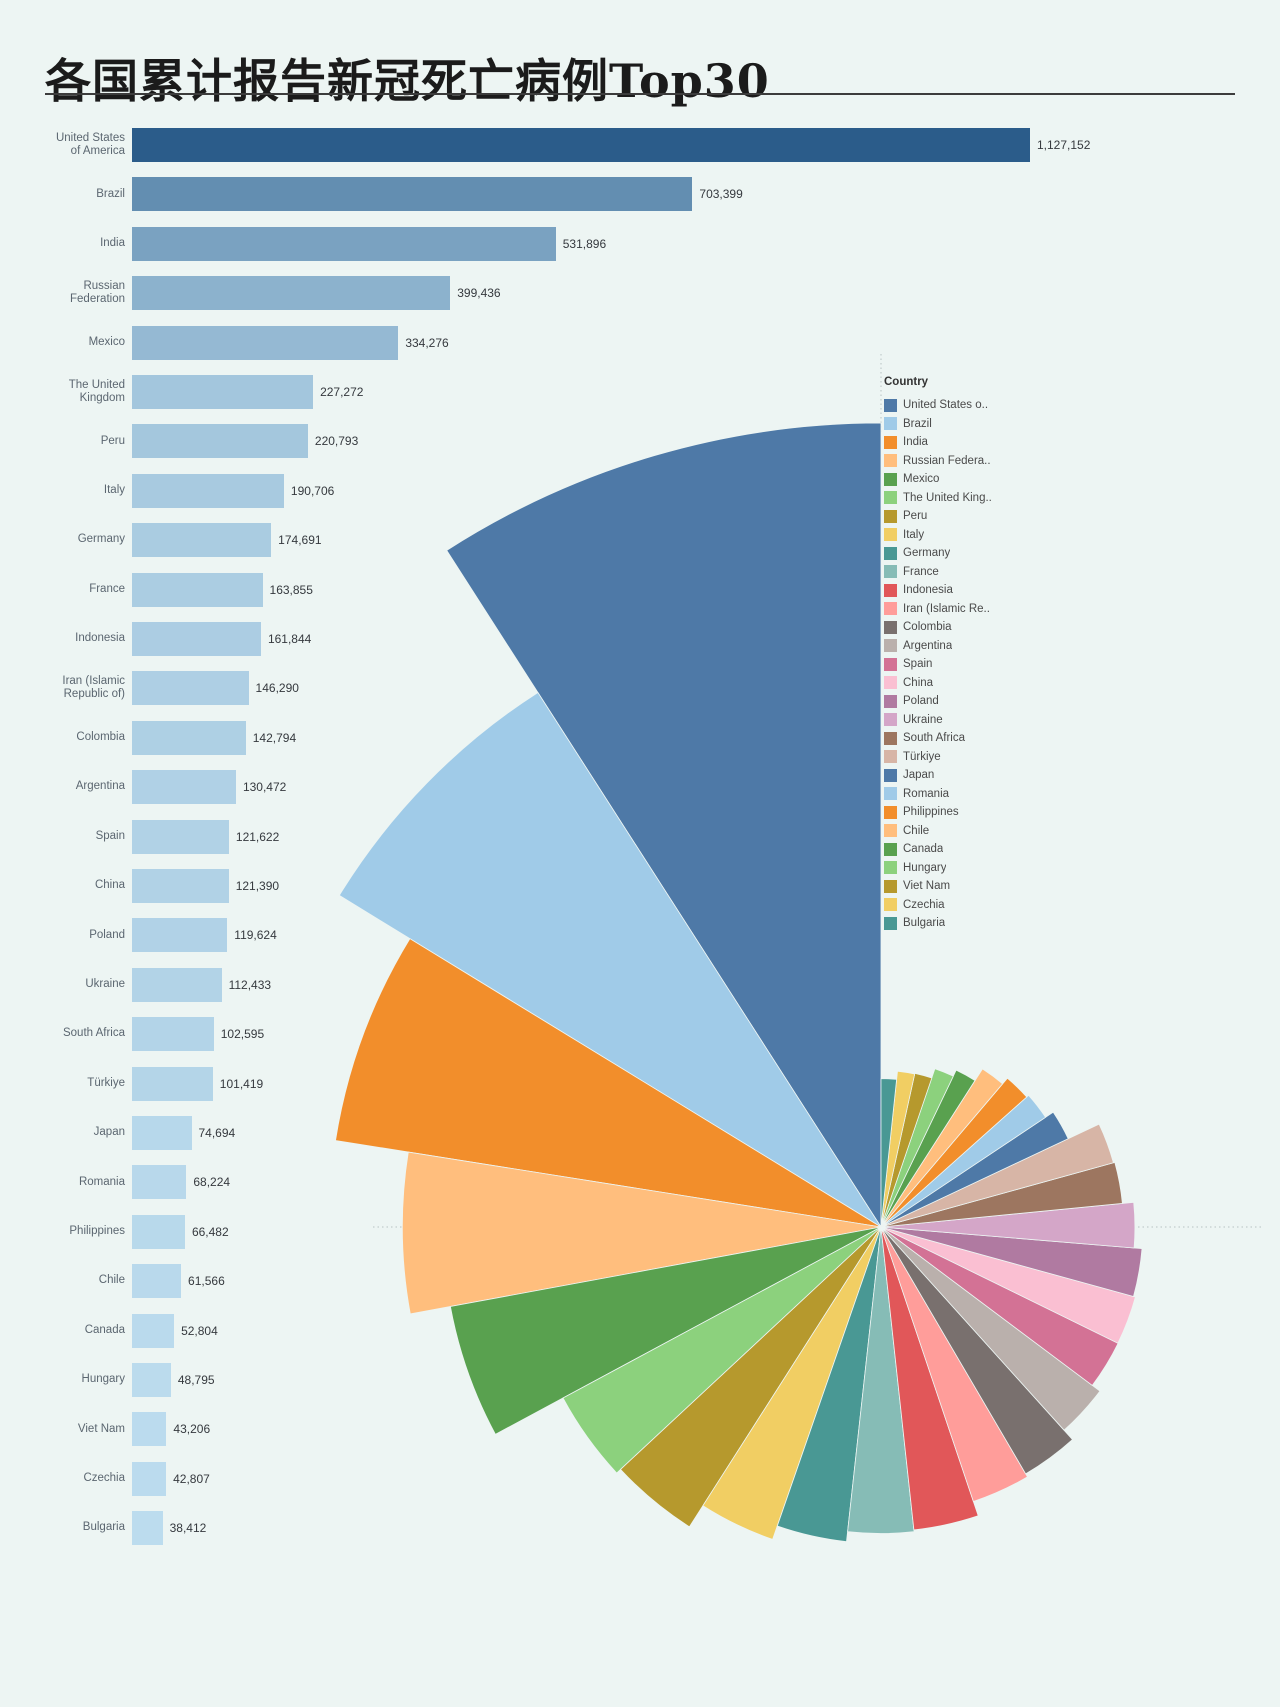 Image resolution: width=1280 pixels, height=1707 pixels. Describe the element at coordinates (918, 664) in the screenshot. I see `legend-label: Spain` at that location.